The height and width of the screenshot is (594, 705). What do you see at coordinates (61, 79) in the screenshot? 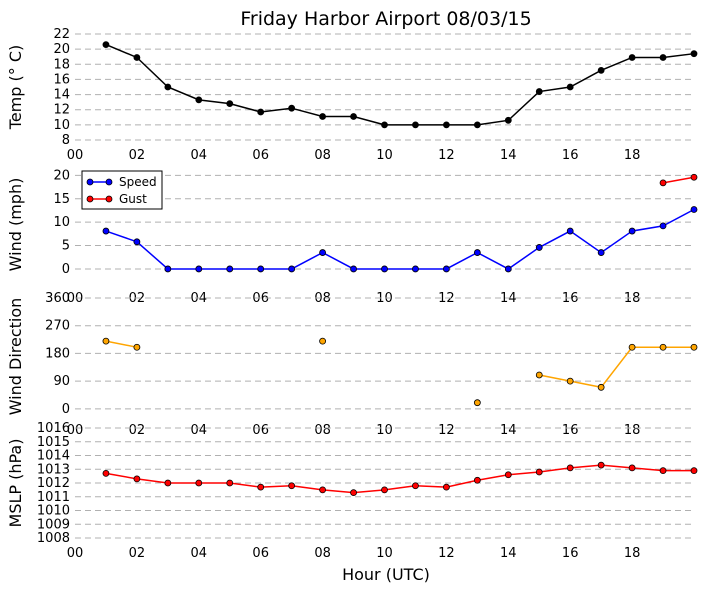
I see `y-tick-label: 16` at bounding box center [61, 79].